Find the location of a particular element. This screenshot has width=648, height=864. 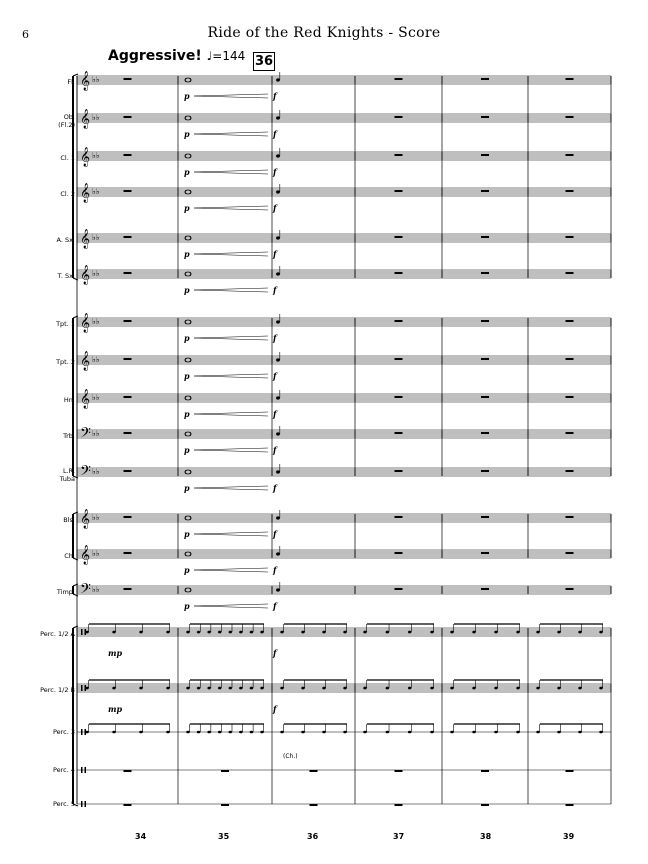

instrument-label: T. Sx. is located at coordinates (66, 276).